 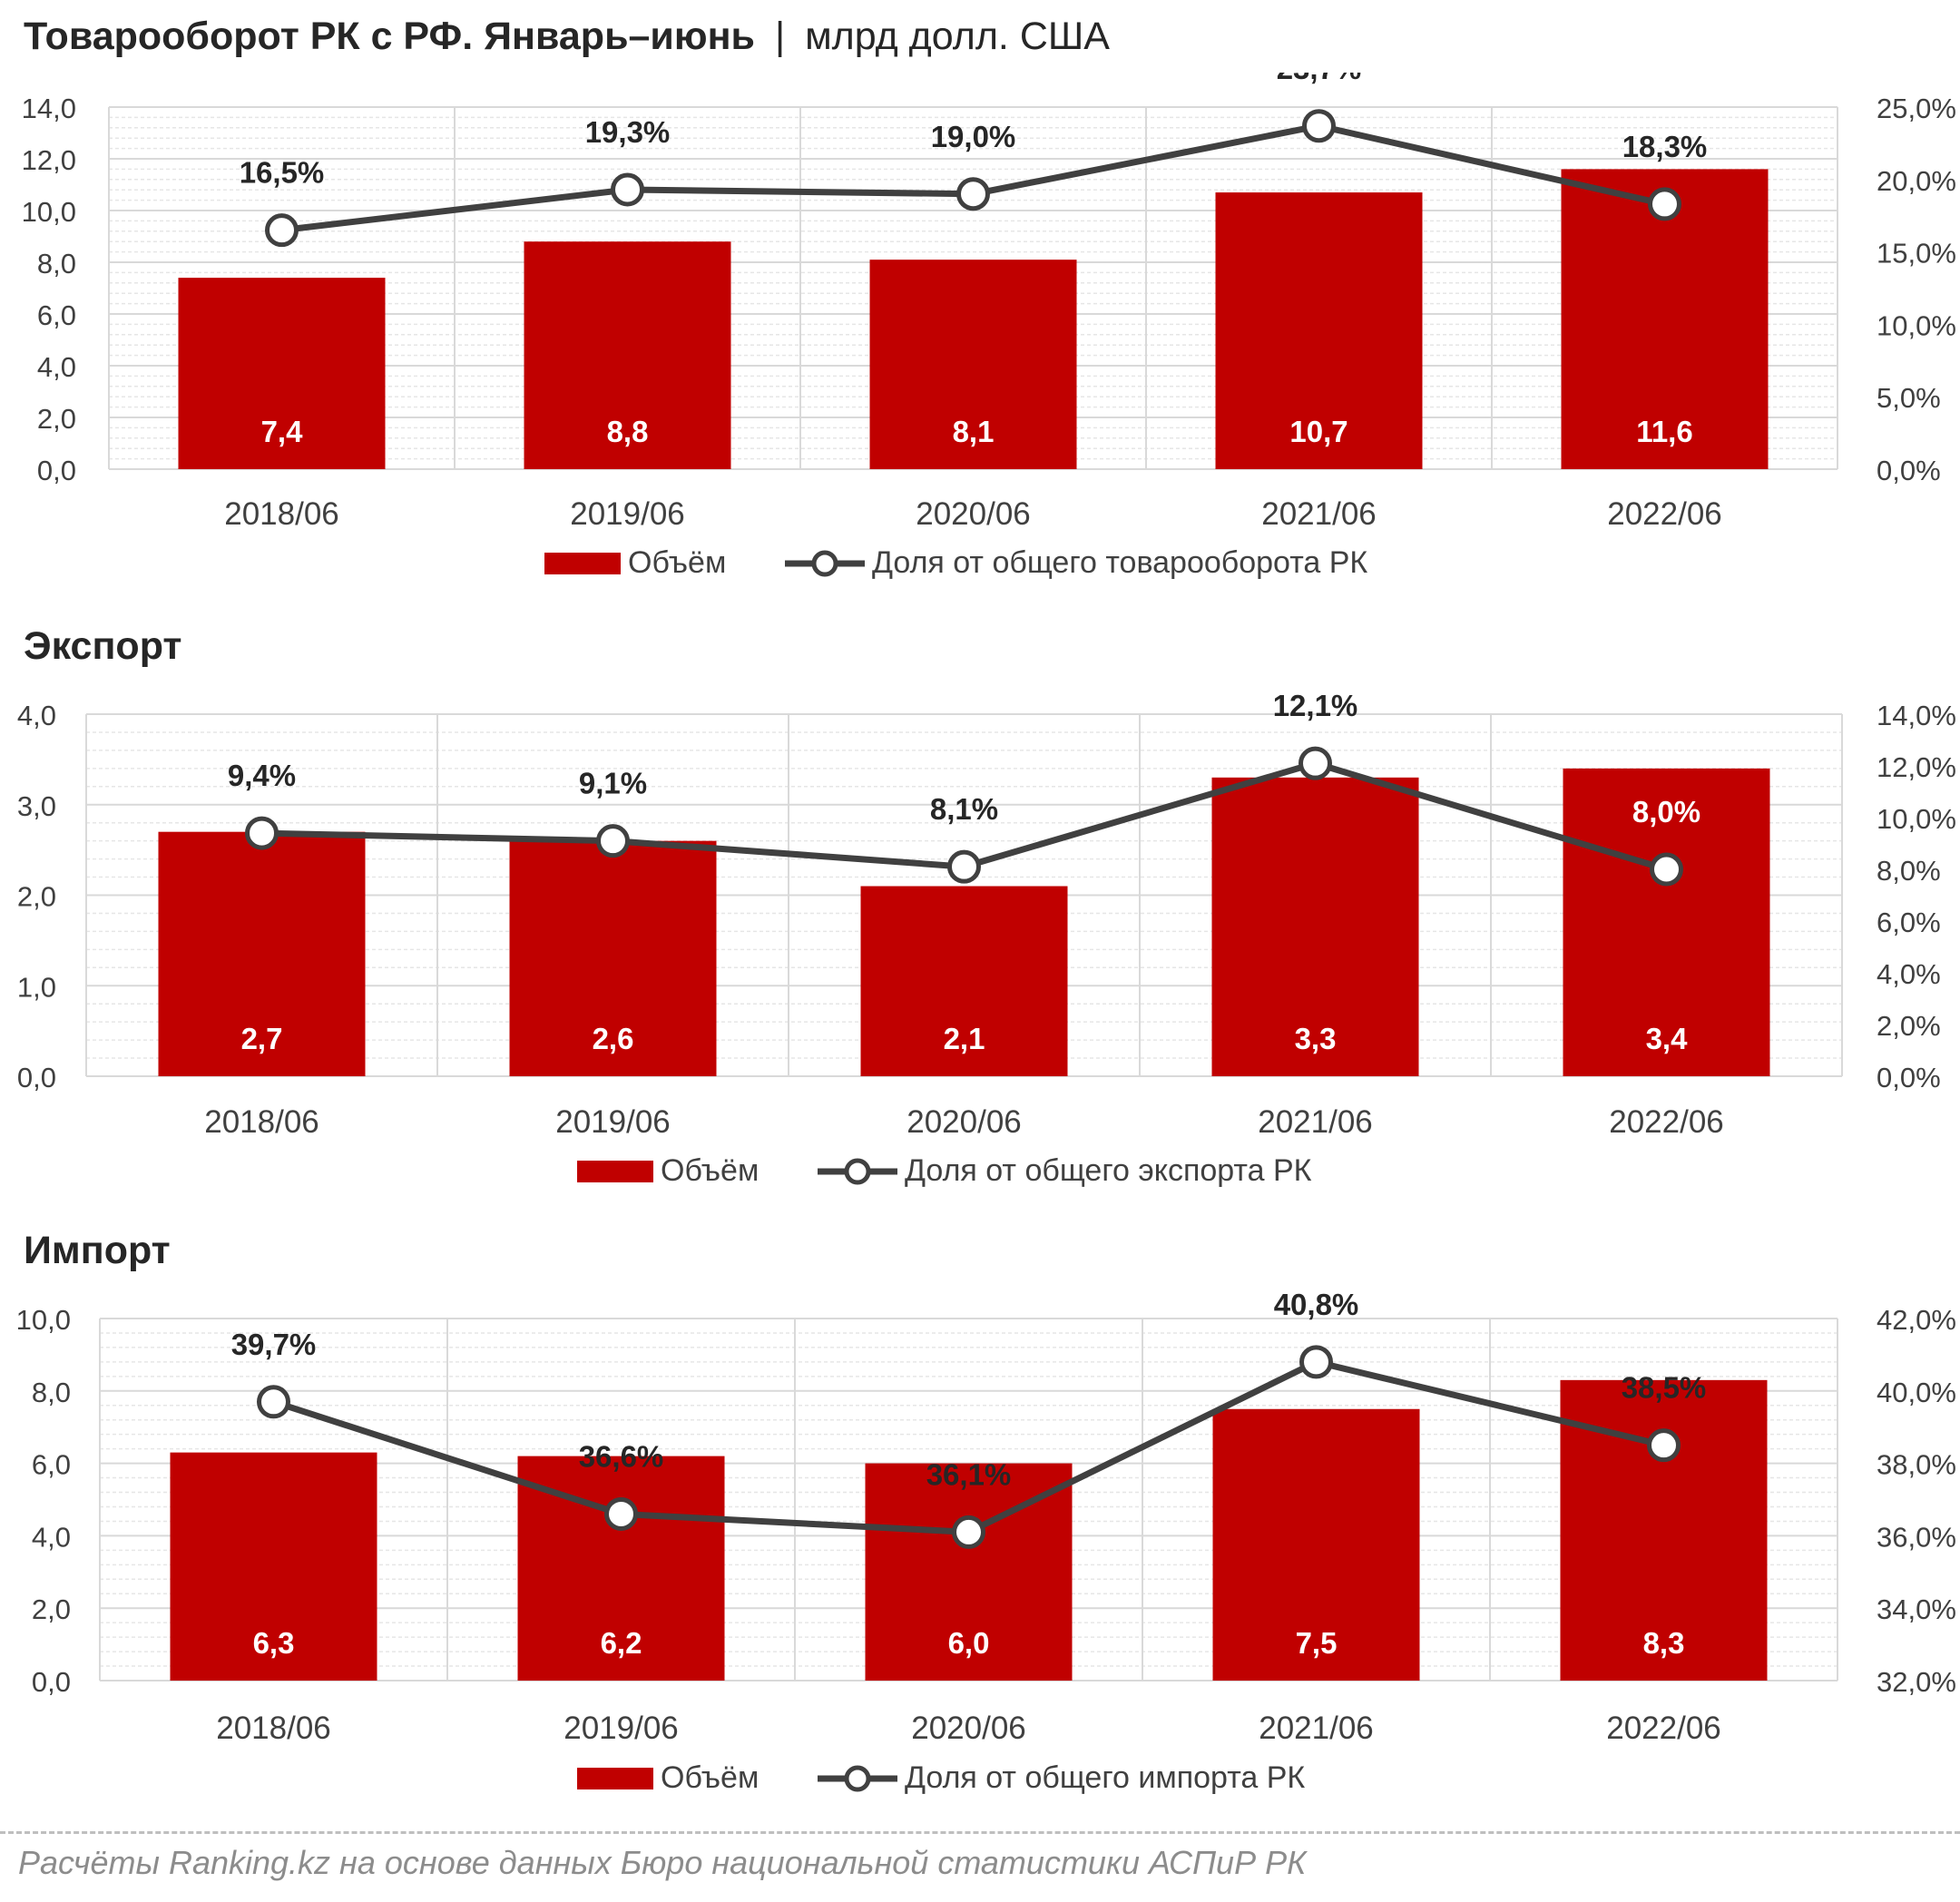 I want to click on bar-value-label: 8,1, so click(x=974, y=431).